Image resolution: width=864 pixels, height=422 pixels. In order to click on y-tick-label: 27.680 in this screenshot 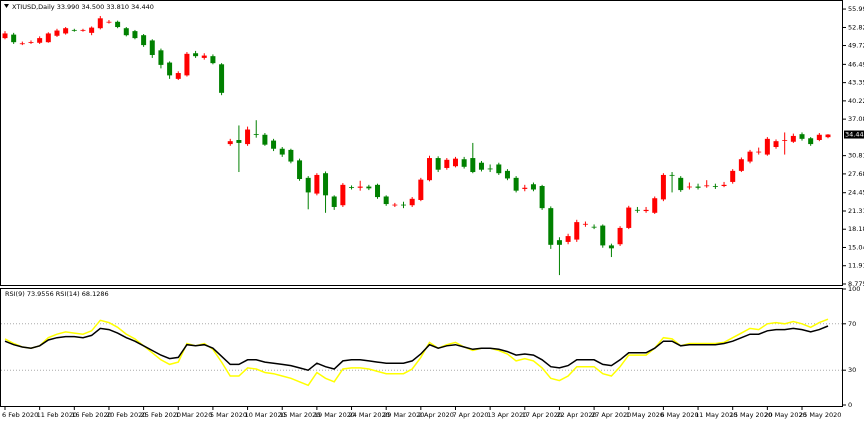, I will do `click(856, 174)`.